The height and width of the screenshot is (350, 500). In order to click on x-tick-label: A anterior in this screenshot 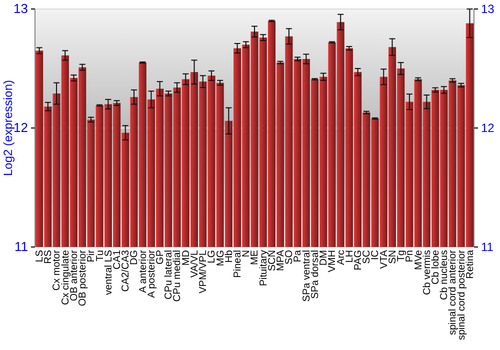, I will do `click(143, 271)`.